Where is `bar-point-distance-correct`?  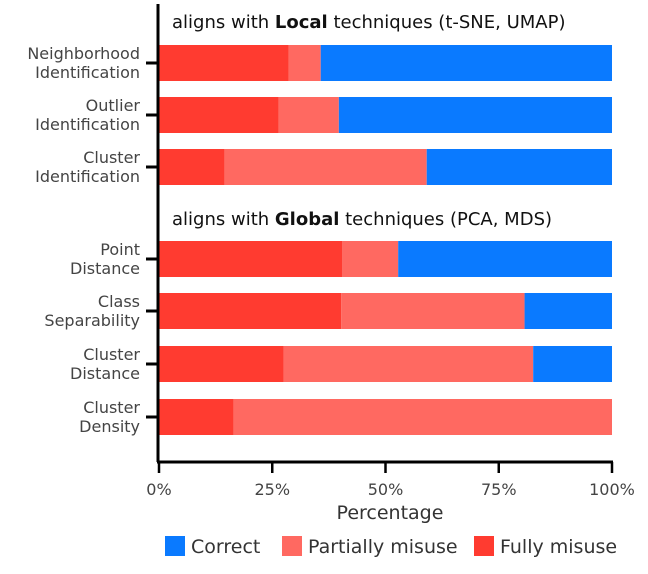
bar-point-distance-correct is located at coordinates (505, 259).